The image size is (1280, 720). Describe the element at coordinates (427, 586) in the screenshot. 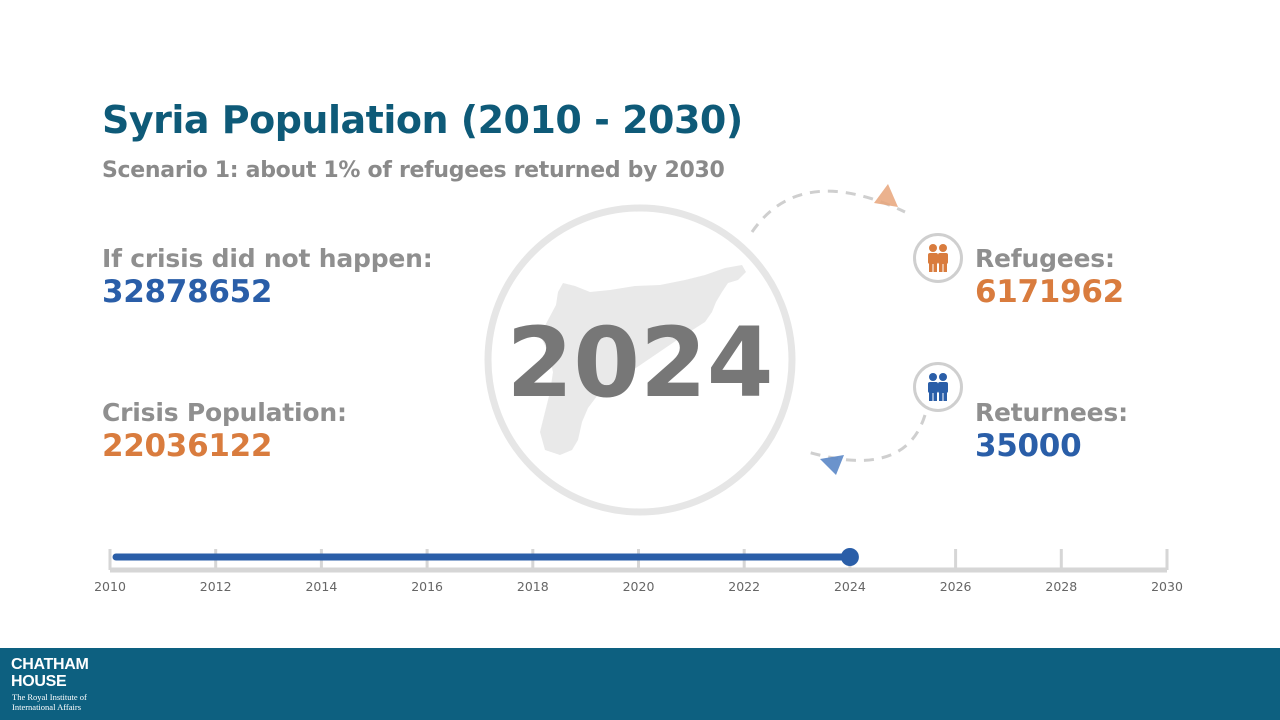

I see `timeline-tick-label: 2016` at that location.